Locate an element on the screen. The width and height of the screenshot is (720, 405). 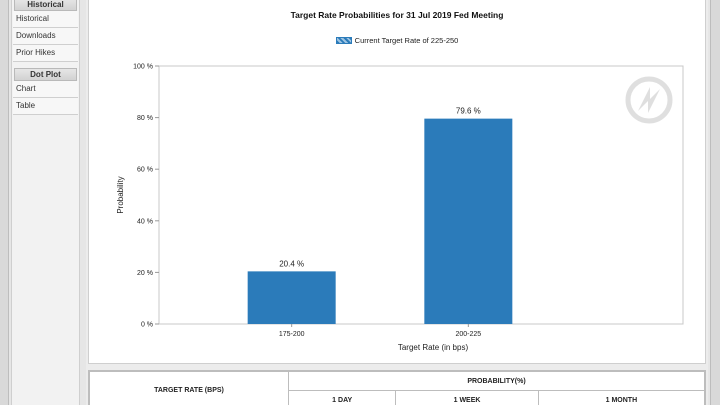
window-right-edge is located at coordinates (715, 202).